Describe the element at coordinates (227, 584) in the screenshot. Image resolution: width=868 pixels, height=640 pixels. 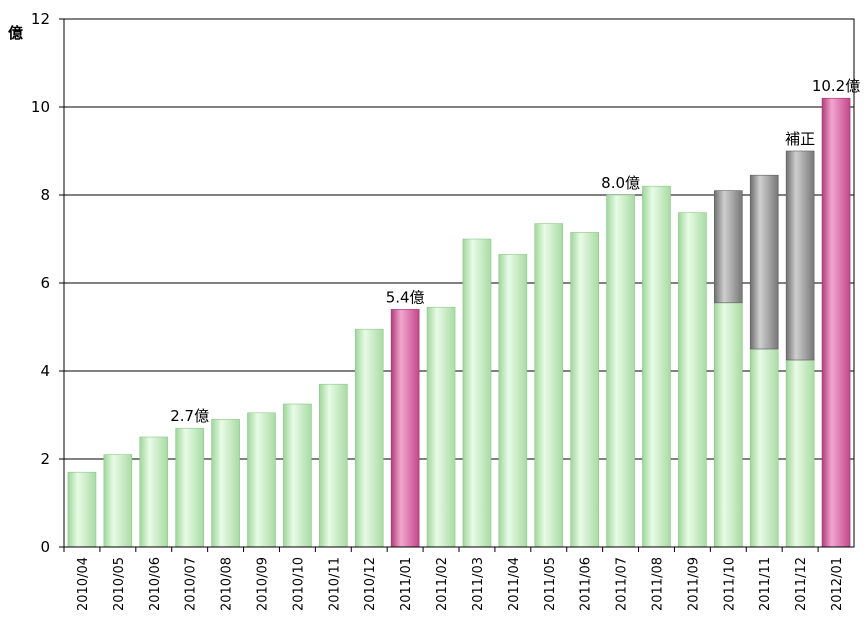
I see `x-tick-label: 2010/08` at that location.